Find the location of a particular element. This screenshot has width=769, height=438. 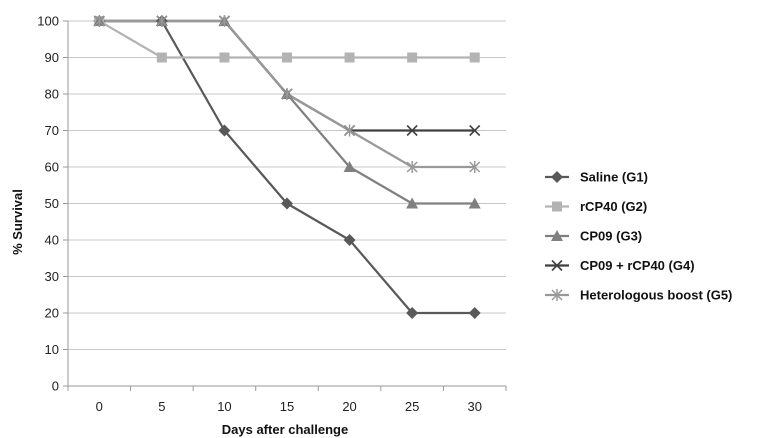

x-tick-labels: 0 5 10 15 20 25 30 is located at coordinates (289, 406).